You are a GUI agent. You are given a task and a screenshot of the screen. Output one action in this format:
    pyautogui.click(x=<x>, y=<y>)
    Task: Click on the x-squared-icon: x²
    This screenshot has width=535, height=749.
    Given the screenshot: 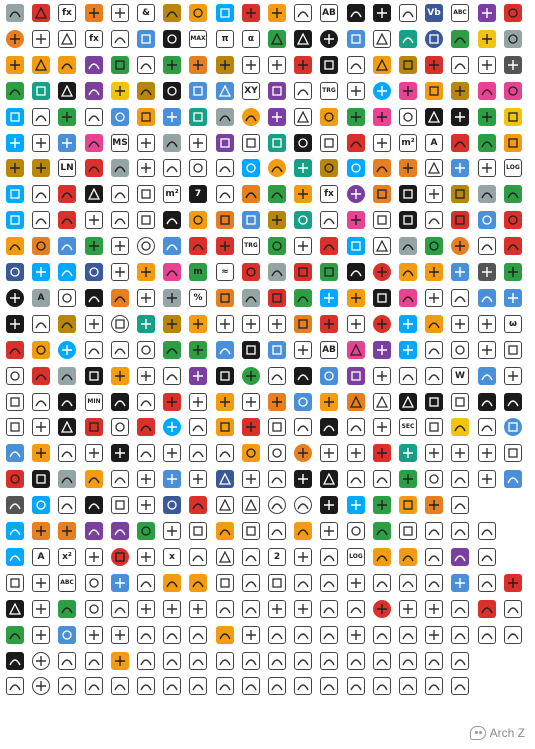 What is the action you would take?
    pyautogui.click(x=67, y=557)
    